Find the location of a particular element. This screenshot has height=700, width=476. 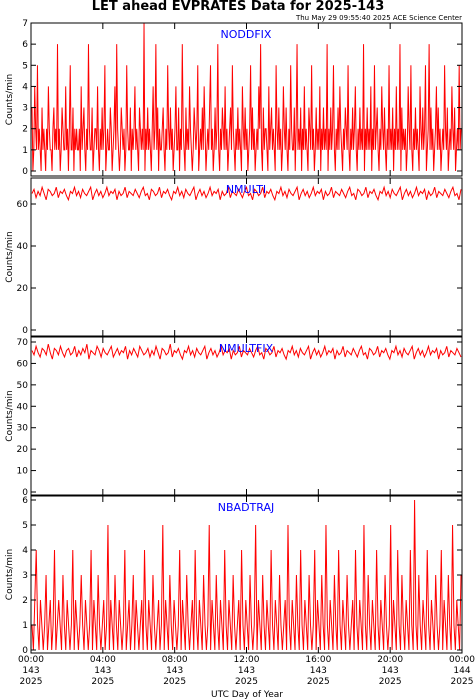

y-tick-label: 10 is located at coordinates (23, 472).